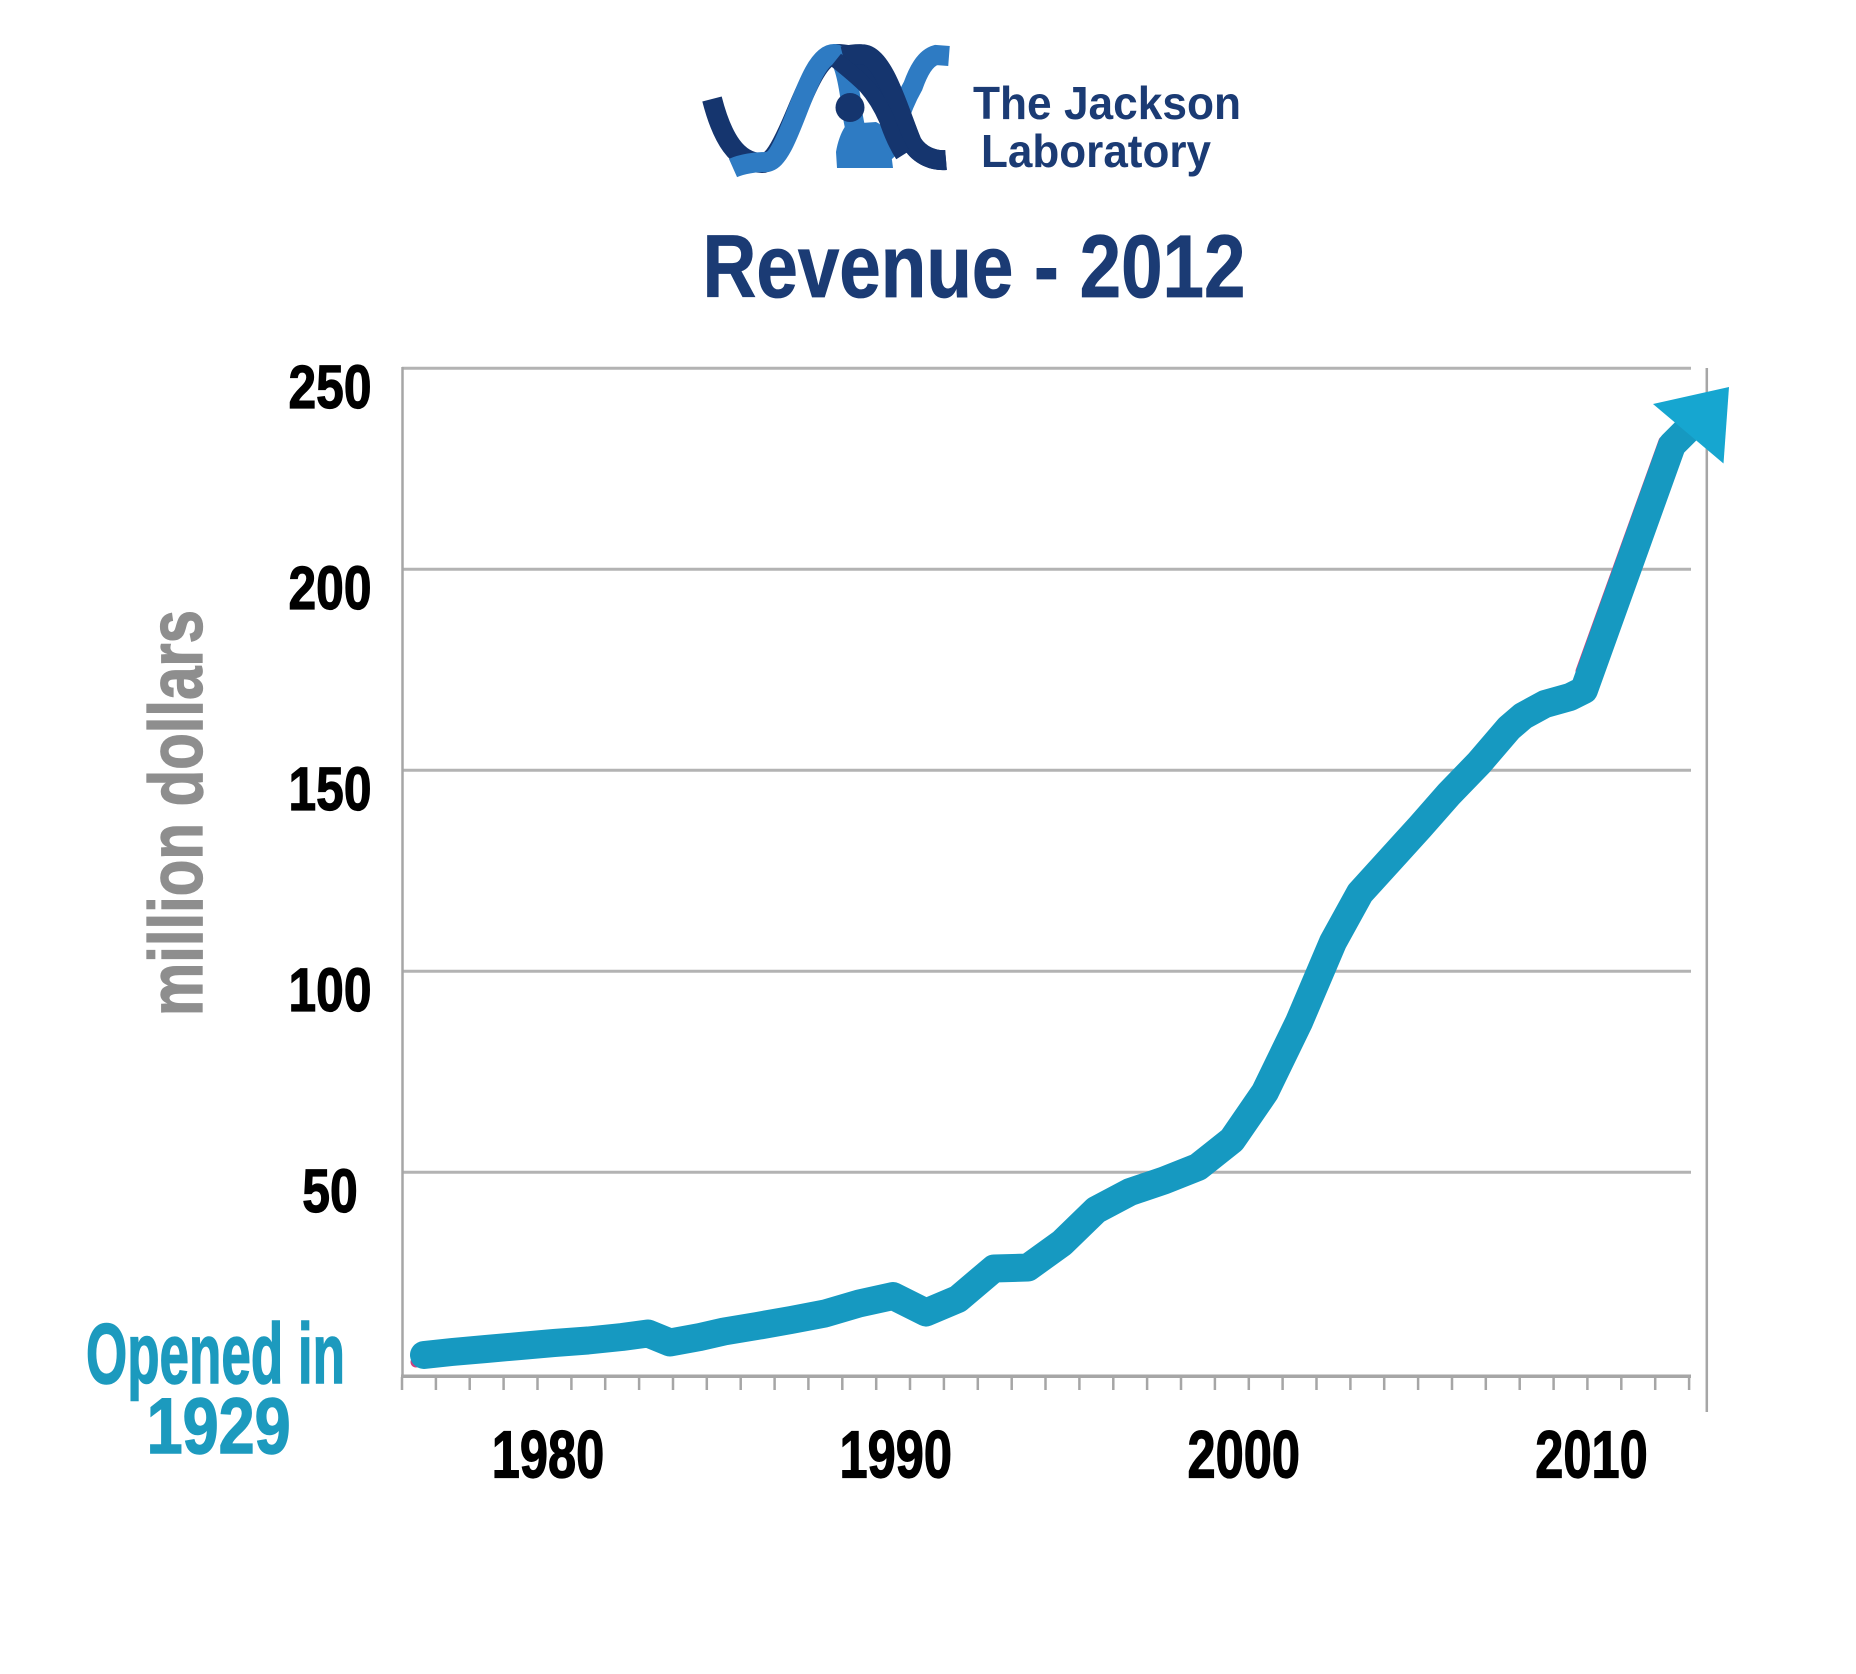 This screenshot has width=1856, height=1674. Describe the element at coordinates (1591, 1455) in the screenshot. I see `svg-text: 2010` at that location.